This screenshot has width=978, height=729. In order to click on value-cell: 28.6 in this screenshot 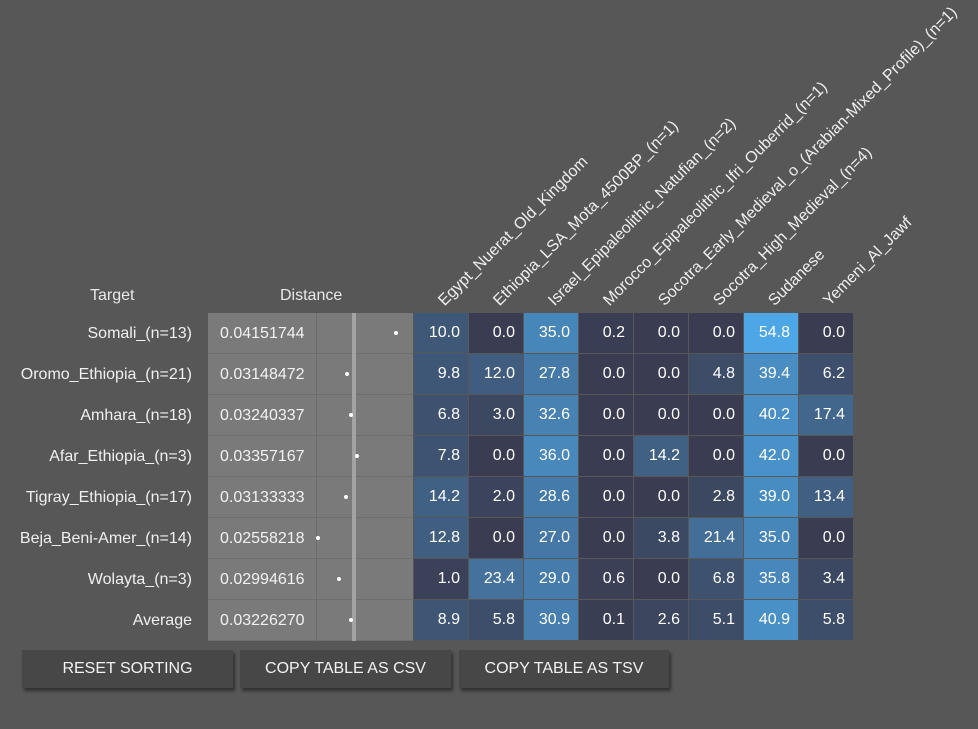, I will do `click(551, 497)`.